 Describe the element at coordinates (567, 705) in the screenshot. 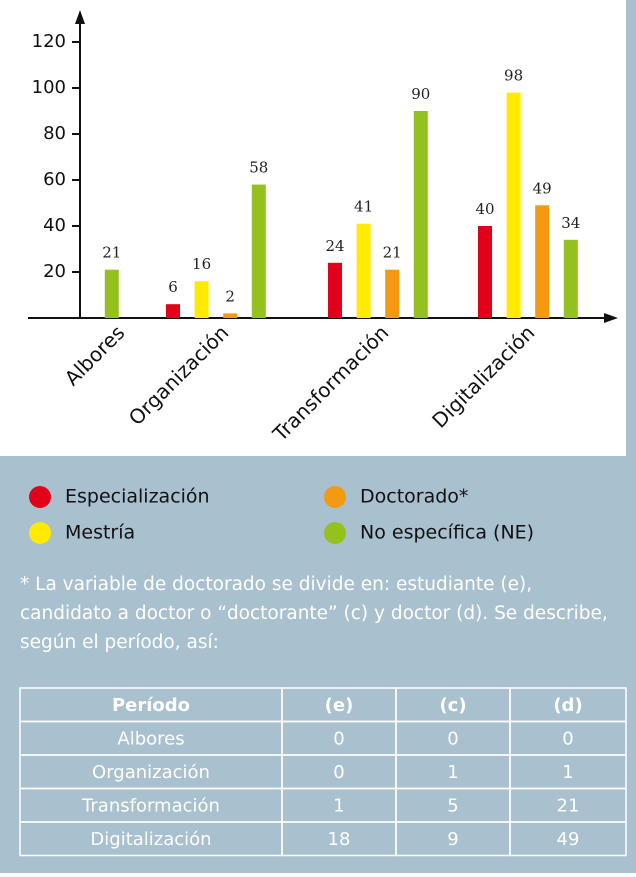

I see `table-header: (d)` at that location.